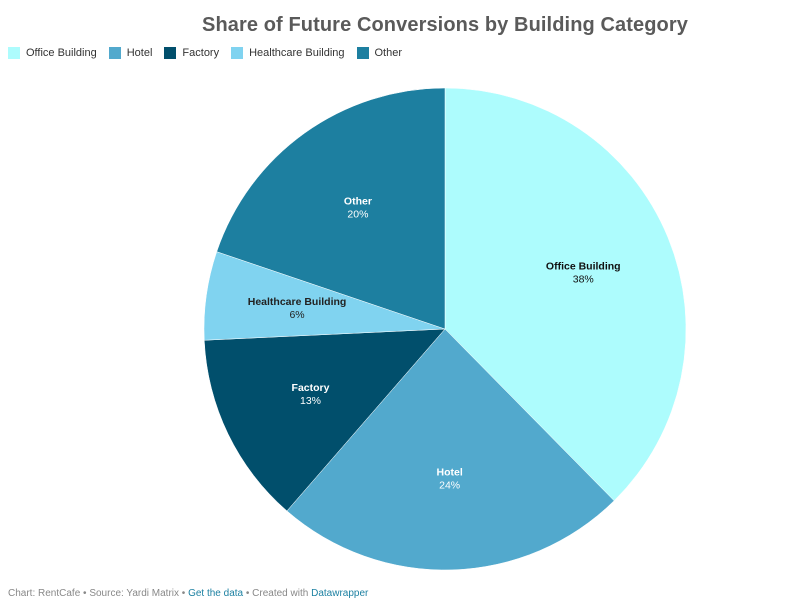 The width and height of the screenshot is (800, 609). Describe the element at coordinates (14, 53) in the screenshot. I see `legend-swatch-office-building` at that location.